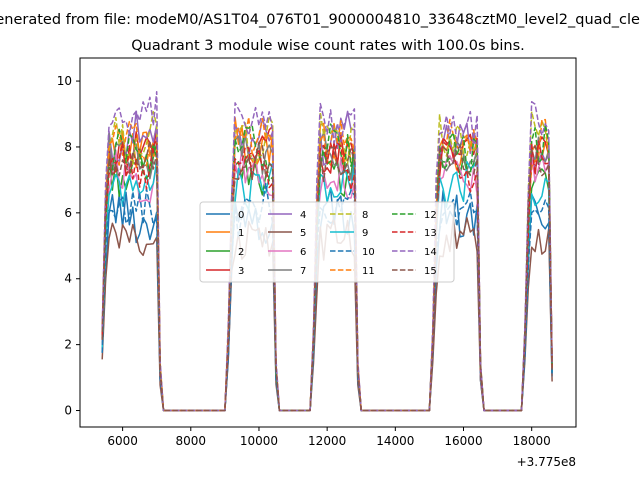 This screenshot has width=640, height=480. Describe the element at coordinates (303, 252) in the screenshot. I see `legend-label-6: 6` at that location.